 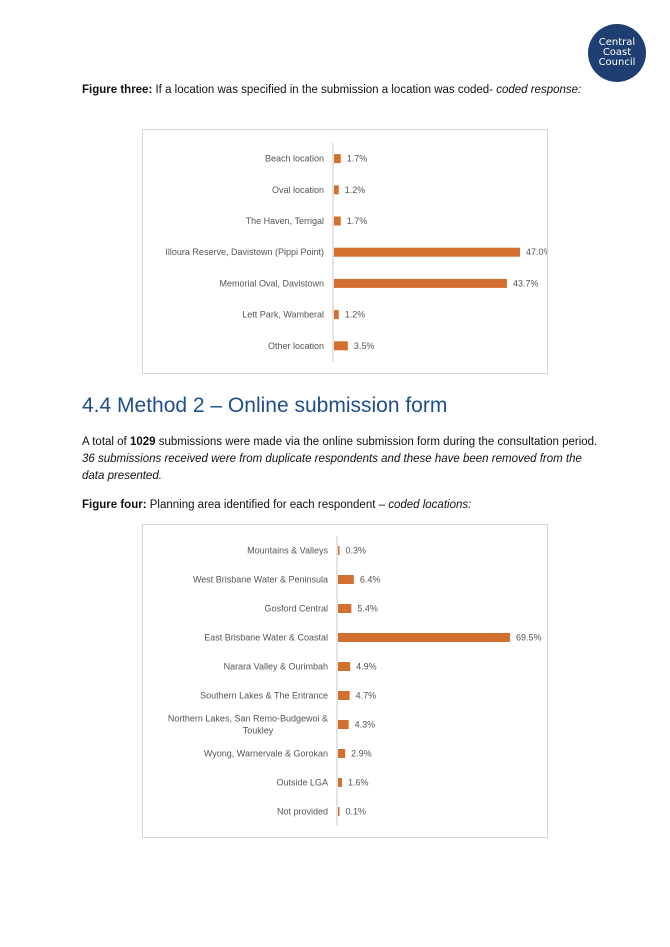 I want to click on value-label: 47.0%, so click(x=536, y=252).